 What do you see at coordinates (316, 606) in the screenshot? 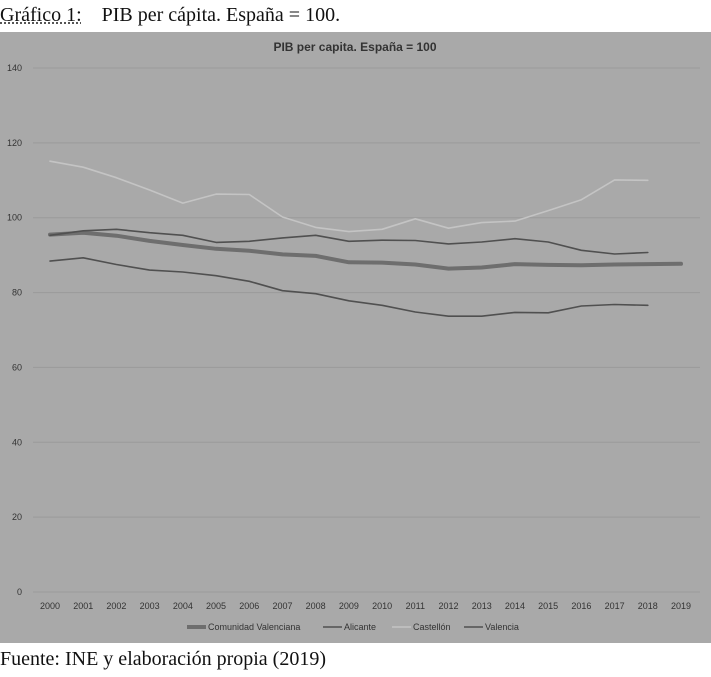
I see `x-tick-label: 2008` at bounding box center [316, 606].